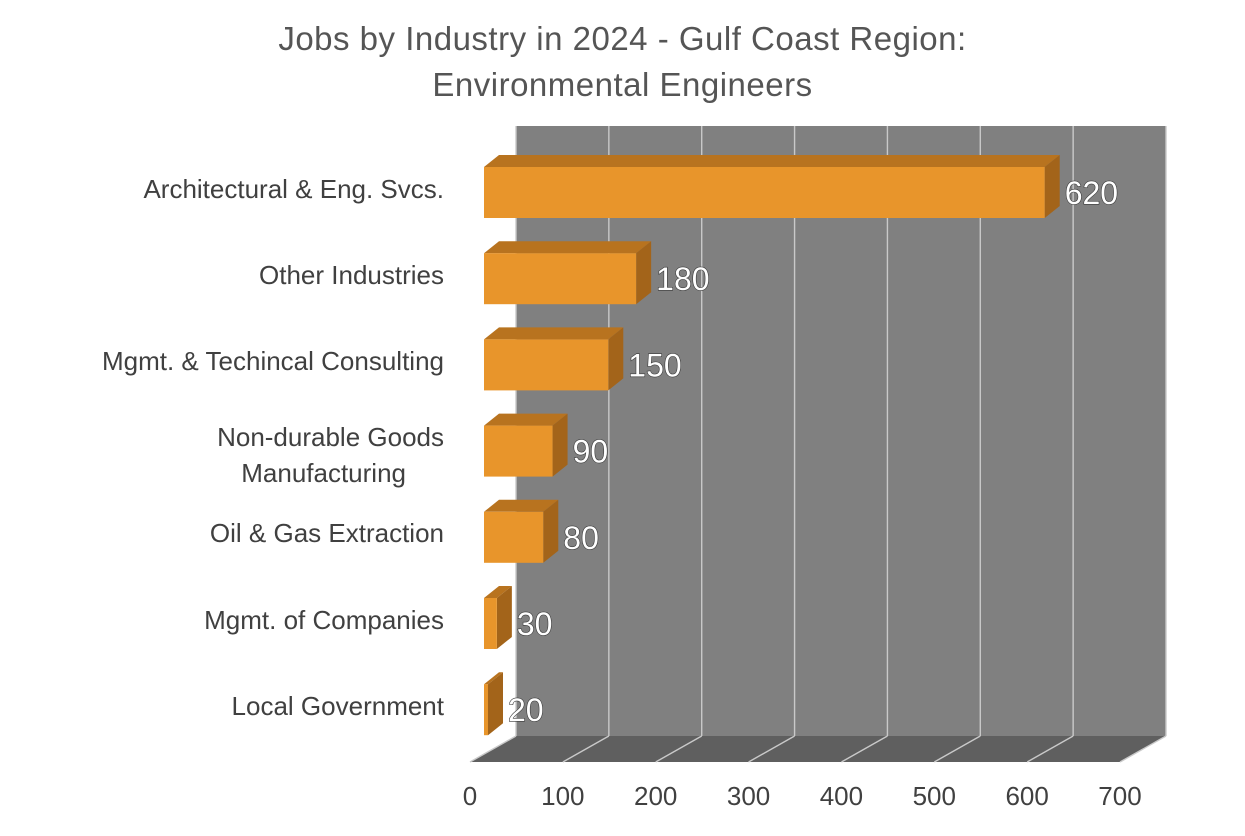 The image size is (1245, 836). What do you see at coordinates (748, 796) in the screenshot?
I see `x-tick-label: 300` at bounding box center [748, 796].